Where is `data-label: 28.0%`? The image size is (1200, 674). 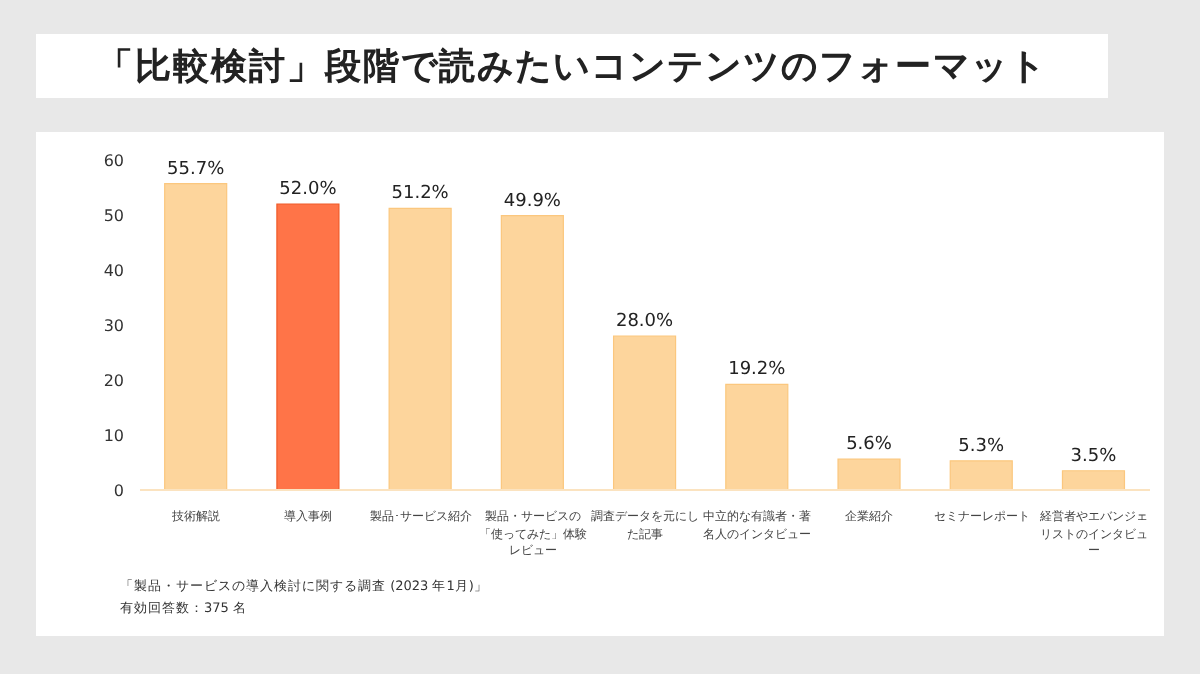
data-label: 28.0% is located at coordinates (645, 322).